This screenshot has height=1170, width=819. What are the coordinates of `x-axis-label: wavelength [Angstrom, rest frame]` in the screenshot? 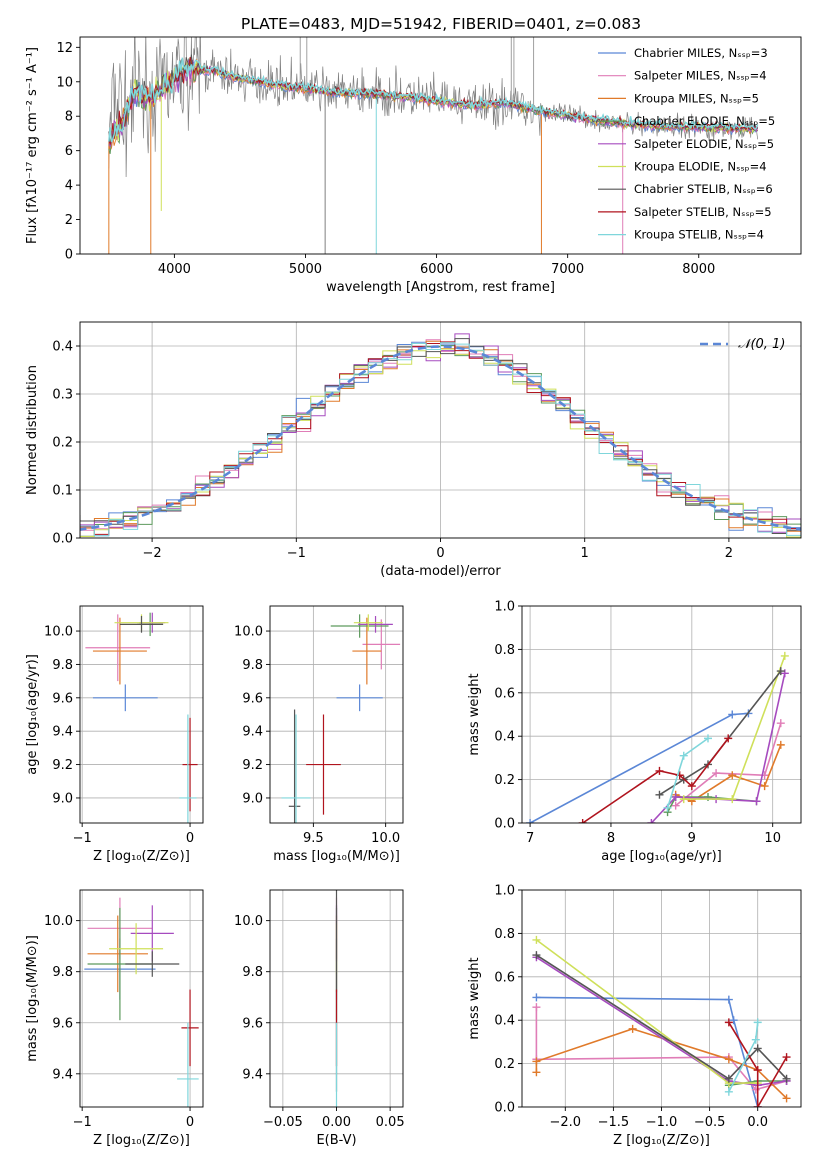 It's located at (440, 287).